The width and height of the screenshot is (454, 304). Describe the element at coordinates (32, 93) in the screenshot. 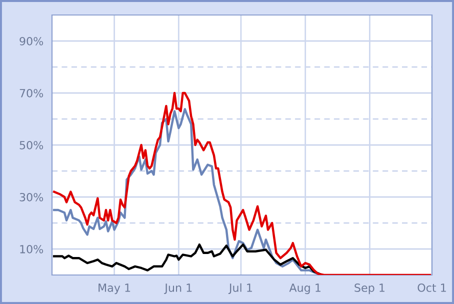

I see `y-tick-label: 70%` at that location.